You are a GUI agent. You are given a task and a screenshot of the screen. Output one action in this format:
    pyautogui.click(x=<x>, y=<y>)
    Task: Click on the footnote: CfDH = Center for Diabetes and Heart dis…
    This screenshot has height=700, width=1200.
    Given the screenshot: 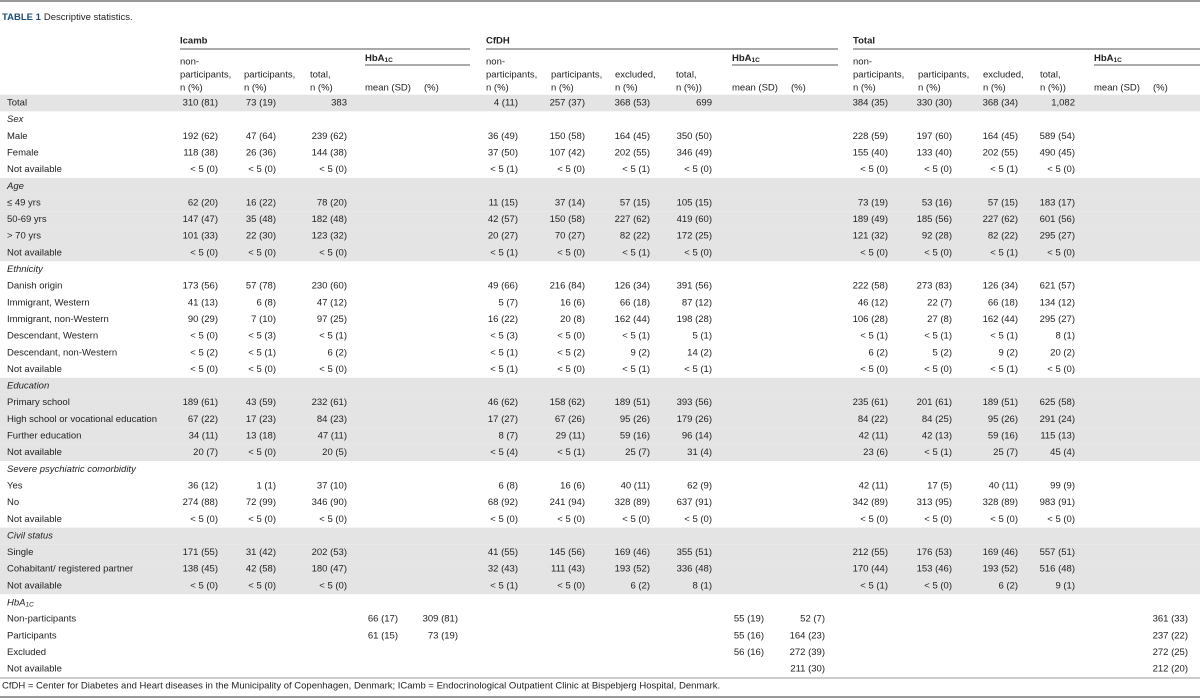 What is the action you would take?
    pyautogui.click(x=361, y=686)
    